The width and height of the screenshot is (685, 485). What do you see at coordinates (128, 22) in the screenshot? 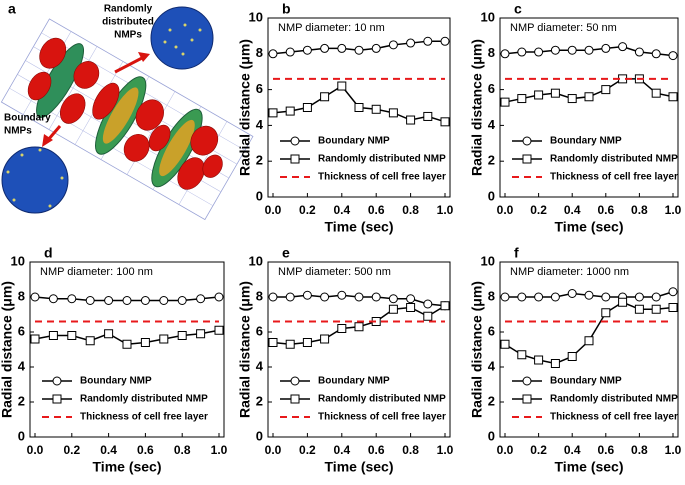
I see `annotation: distributed` at bounding box center [128, 22].